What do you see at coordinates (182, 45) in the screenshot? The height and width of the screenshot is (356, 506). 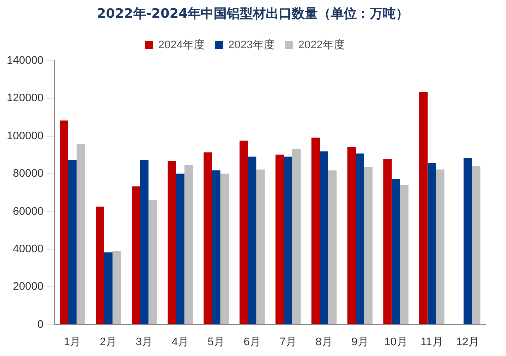 I see `legend-label: 2024年度` at bounding box center [182, 45].